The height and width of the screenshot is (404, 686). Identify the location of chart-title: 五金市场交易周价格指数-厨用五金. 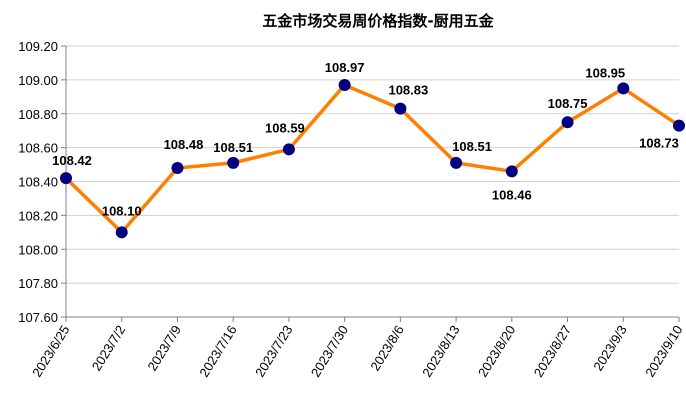
(378, 21).